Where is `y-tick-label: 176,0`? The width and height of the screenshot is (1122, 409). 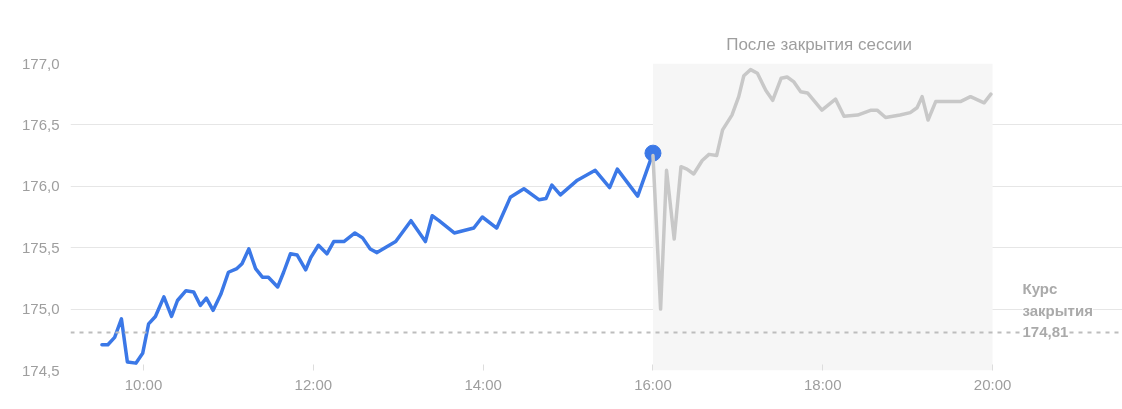 y-tick-label: 176,0 is located at coordinates (40, 186).